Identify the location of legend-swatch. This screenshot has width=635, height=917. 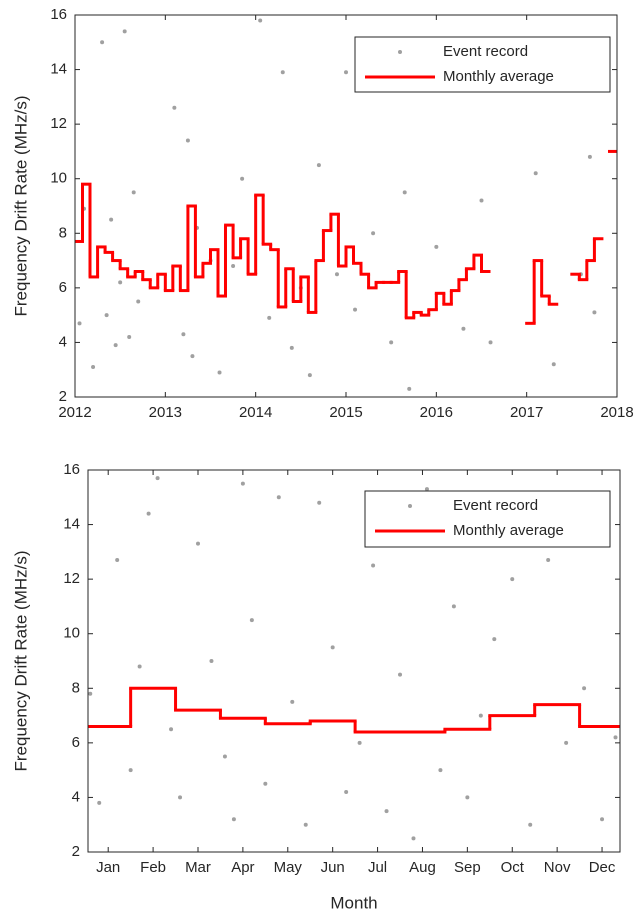
(400, 52).